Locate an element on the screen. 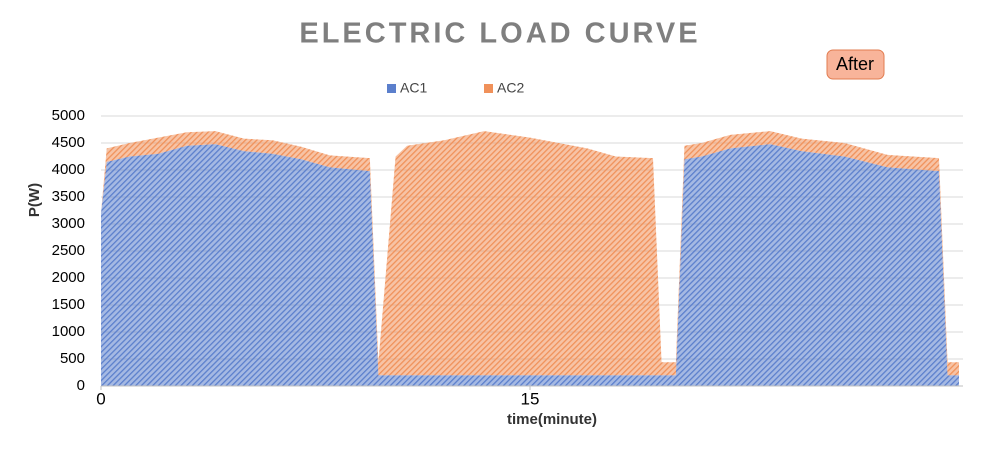  y-tick-label: 500 is located at coordinates (72, 358).